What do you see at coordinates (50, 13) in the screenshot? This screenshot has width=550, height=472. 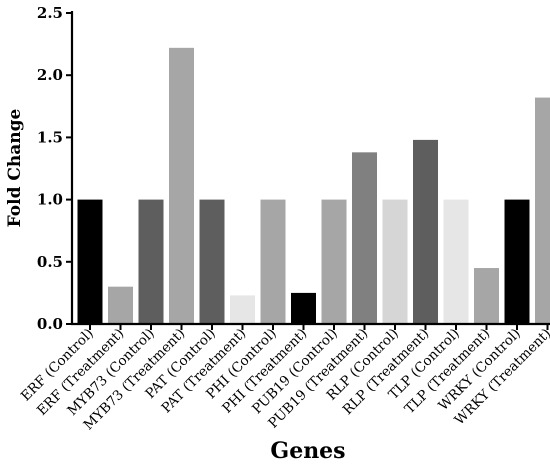 I see `y-tick-label: 2.5` at bounding box center [50, 13].